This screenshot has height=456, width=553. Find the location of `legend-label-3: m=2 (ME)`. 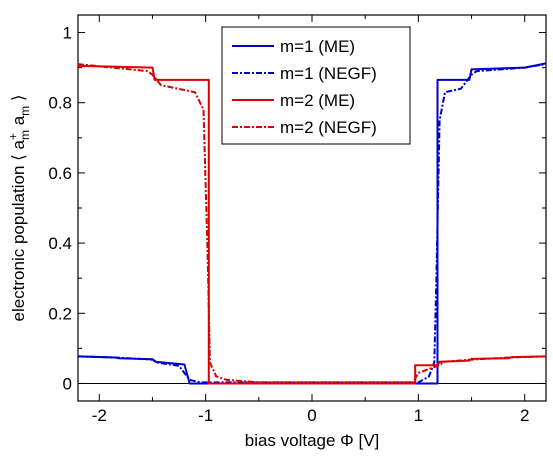

legend-label-3: m=2 (ME) is located at coordinates (317, 100).